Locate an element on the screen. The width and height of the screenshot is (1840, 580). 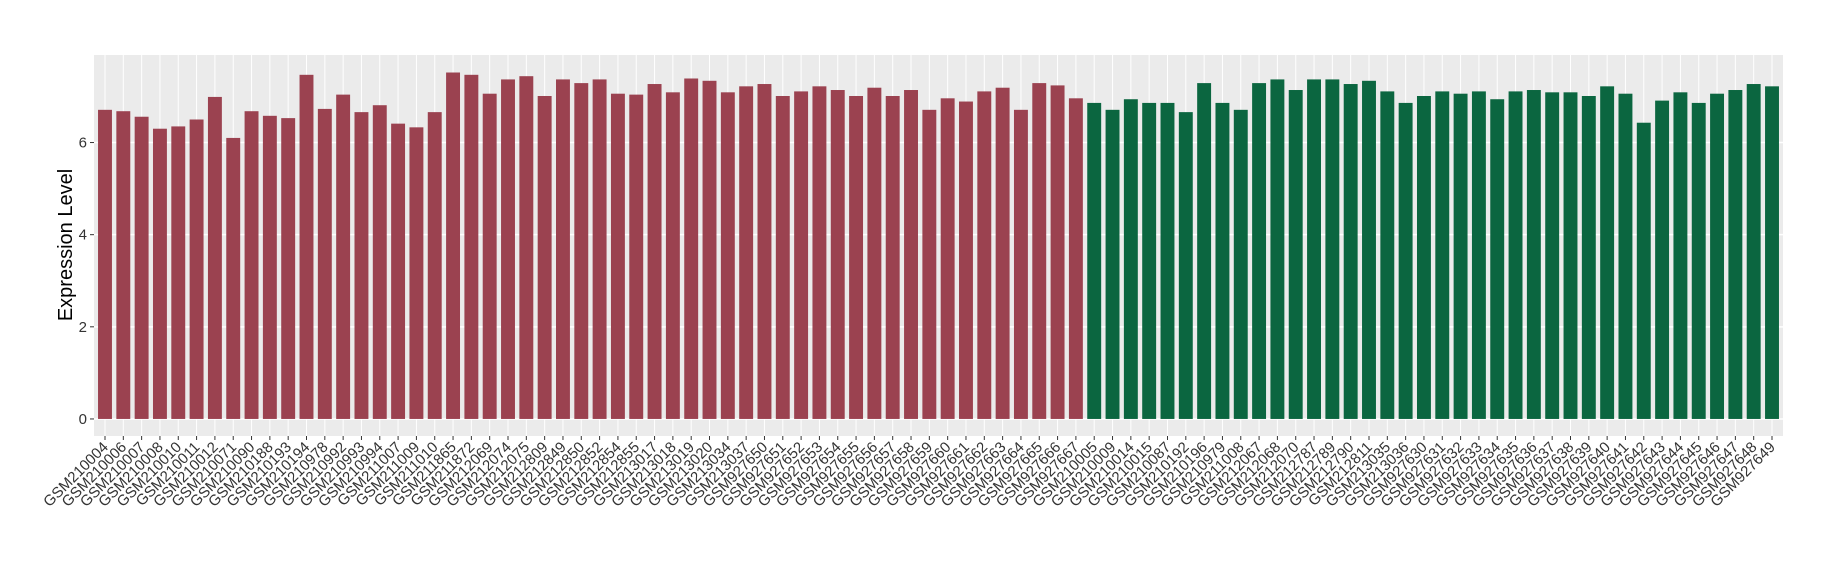
y-tick-label: 0 is located at coordinates (83, 419).